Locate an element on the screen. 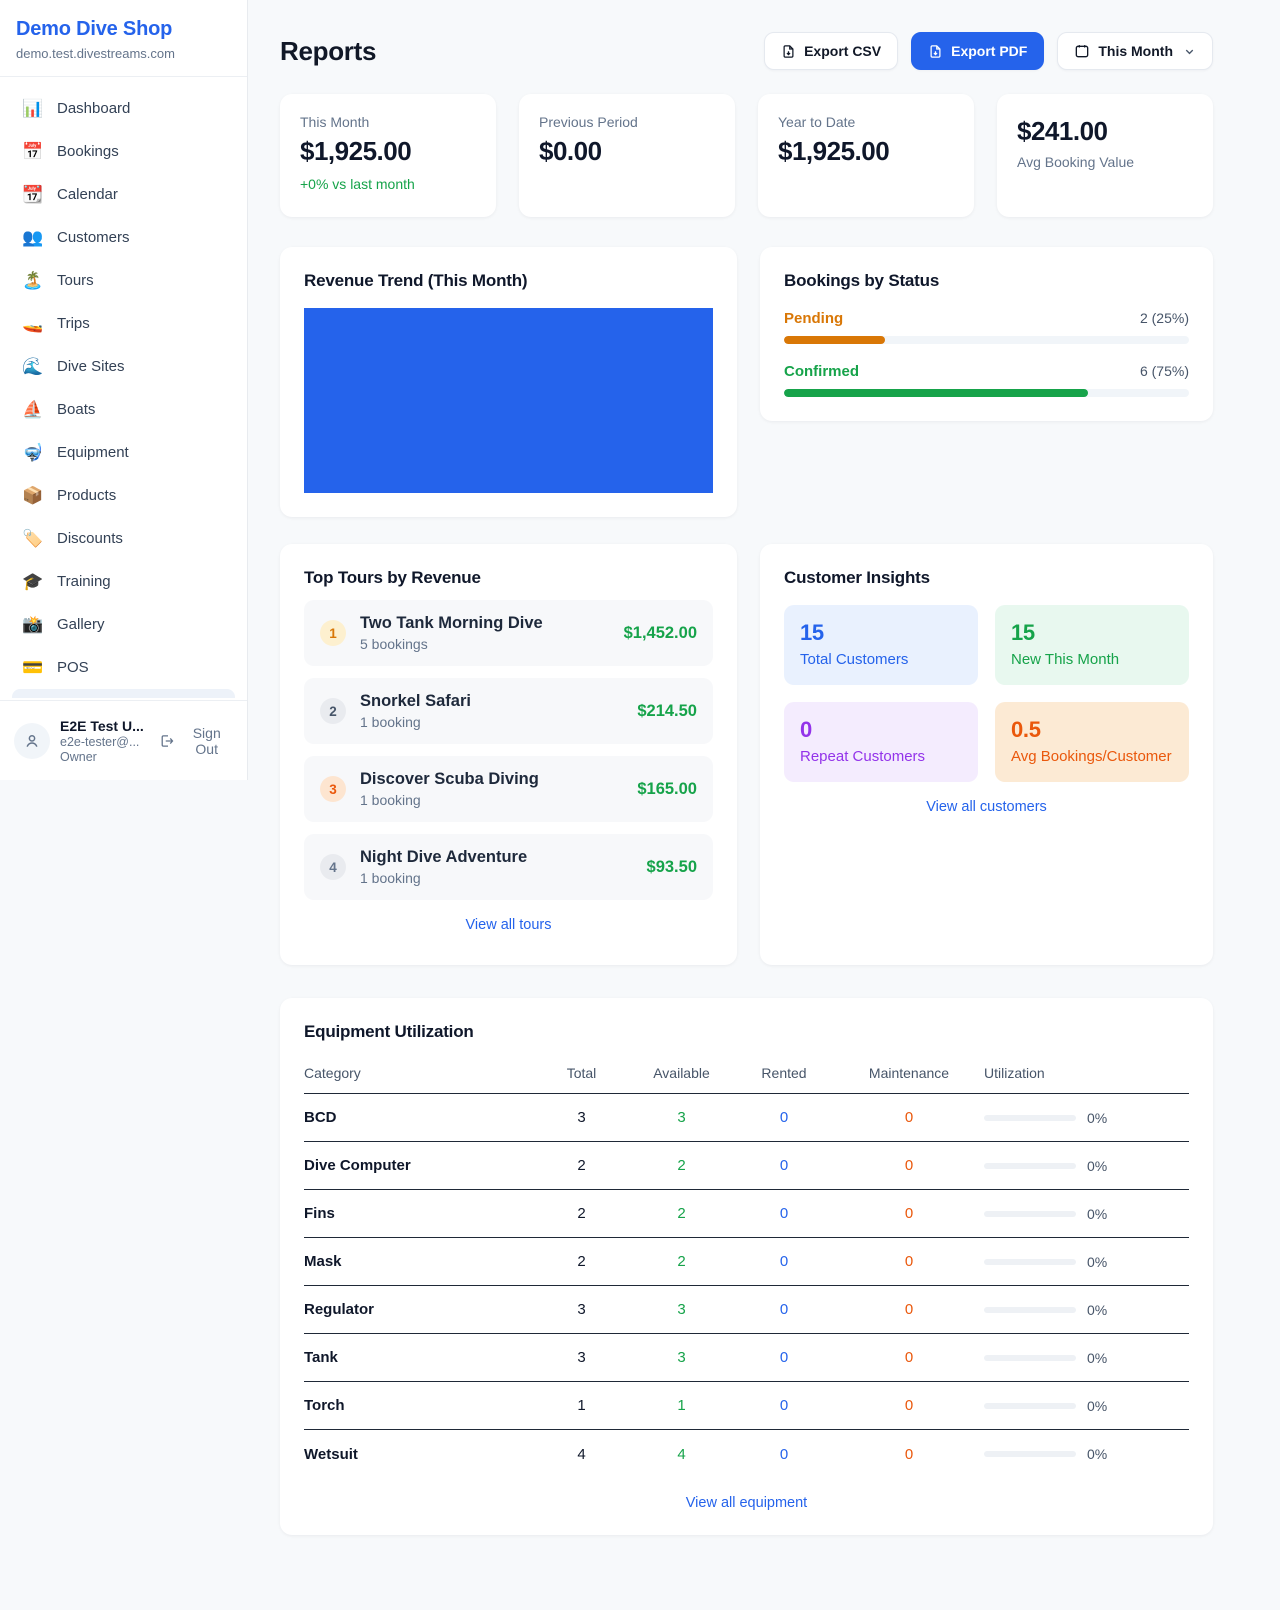  cell-category: Dive Computer is located at coordinates (357, 1165).